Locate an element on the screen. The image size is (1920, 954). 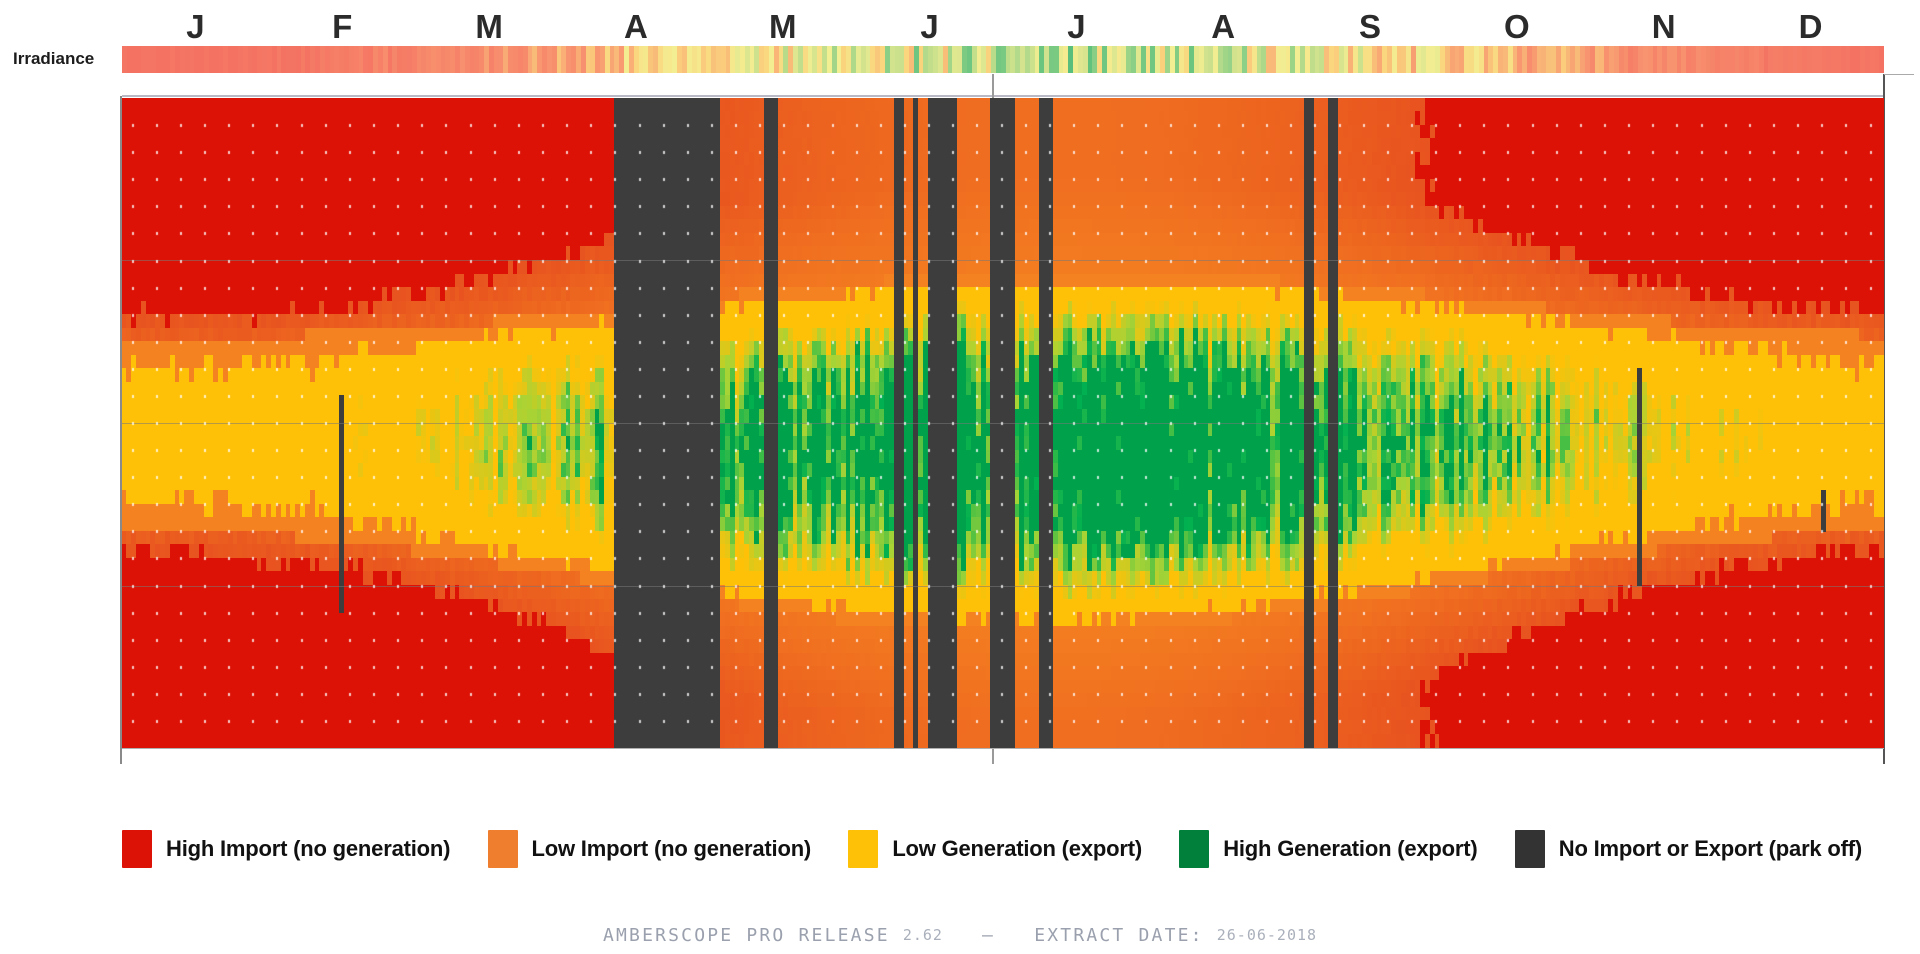
legend-label-low-import: Low Import (no generation) is located at coordinates (671, 848).